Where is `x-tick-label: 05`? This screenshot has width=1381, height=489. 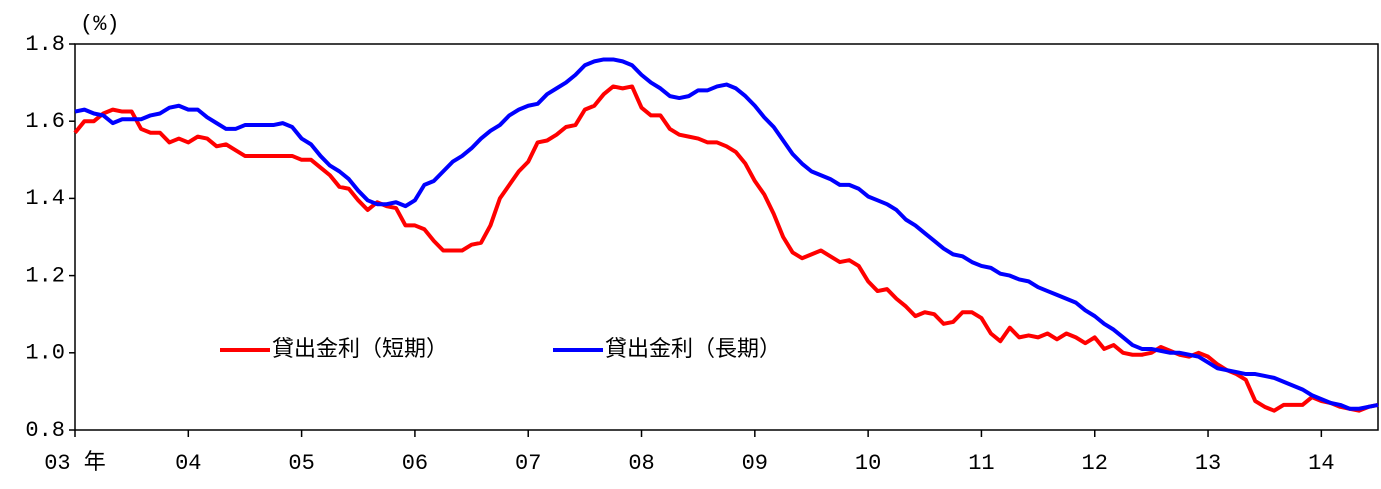 x-tick-label: 05 is located at coordinates (301, 463).